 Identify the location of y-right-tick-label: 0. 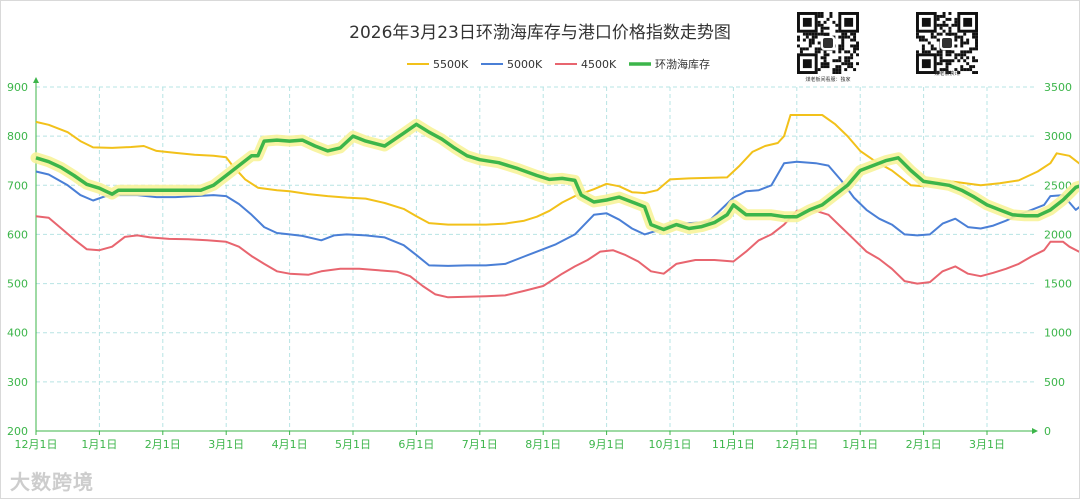
(1047, 431).